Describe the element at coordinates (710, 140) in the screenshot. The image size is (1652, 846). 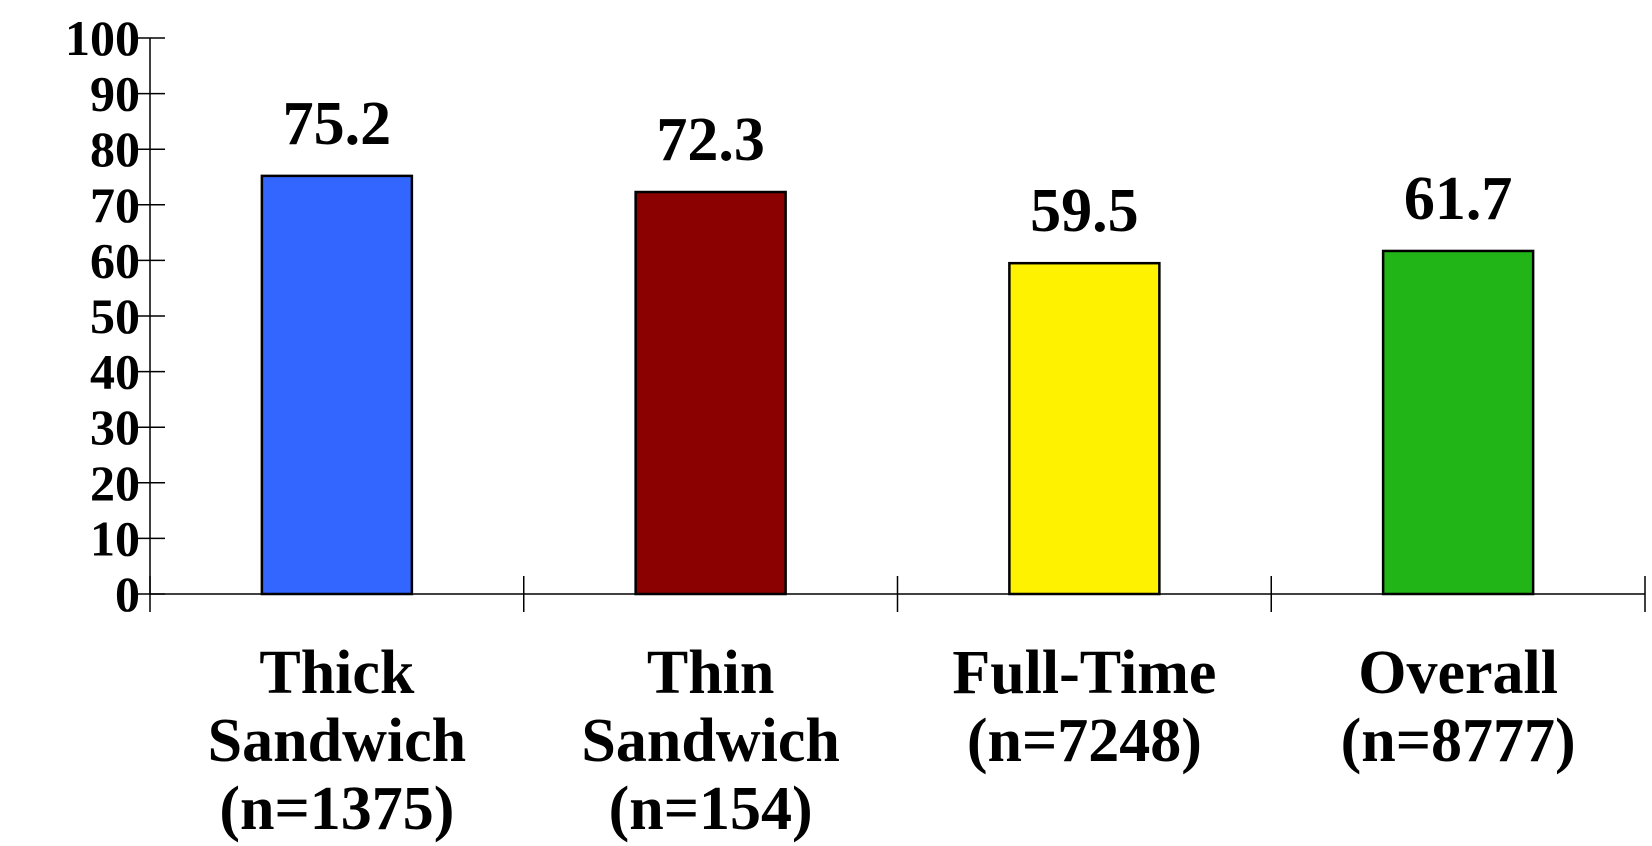
I see `value-label-1: 72.3` at that location.